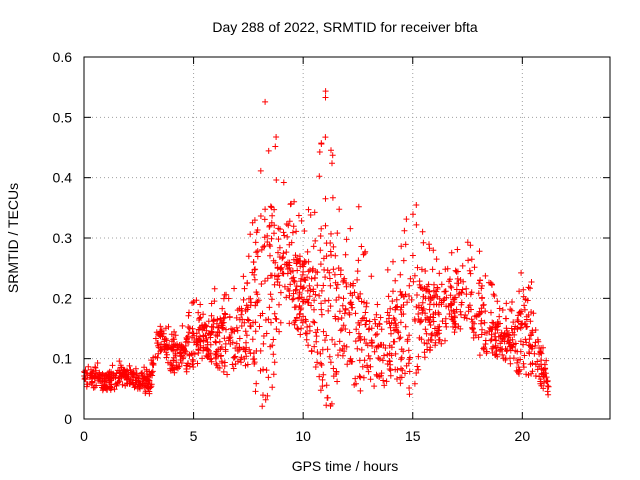 Image resolution: width=640 pixels, height=480 pixels. Describe the element at coordinates (63, 359) in the screenshot. I see `y-tick-label: 0.1` at that location.